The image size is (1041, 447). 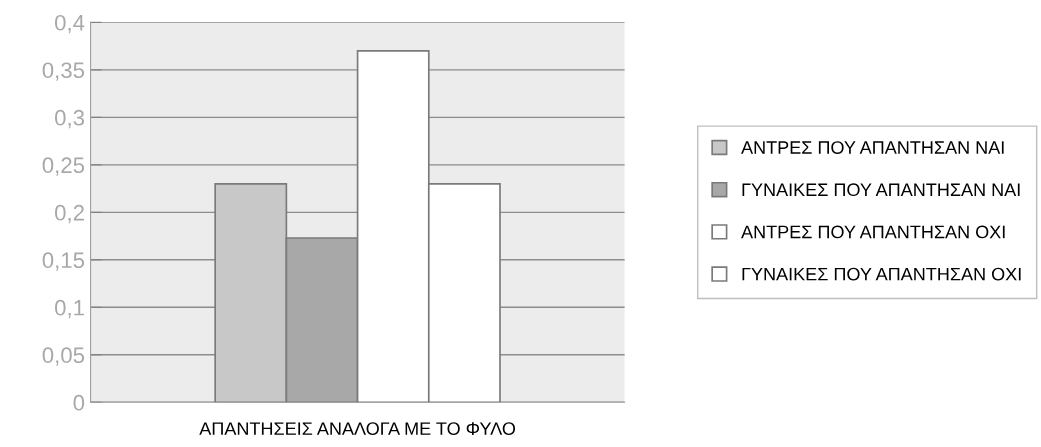 What do you see at coordinates (63, 71) in the screenshot?
I see `y-tick-label: 0,35` at bounding box center [63, 71].